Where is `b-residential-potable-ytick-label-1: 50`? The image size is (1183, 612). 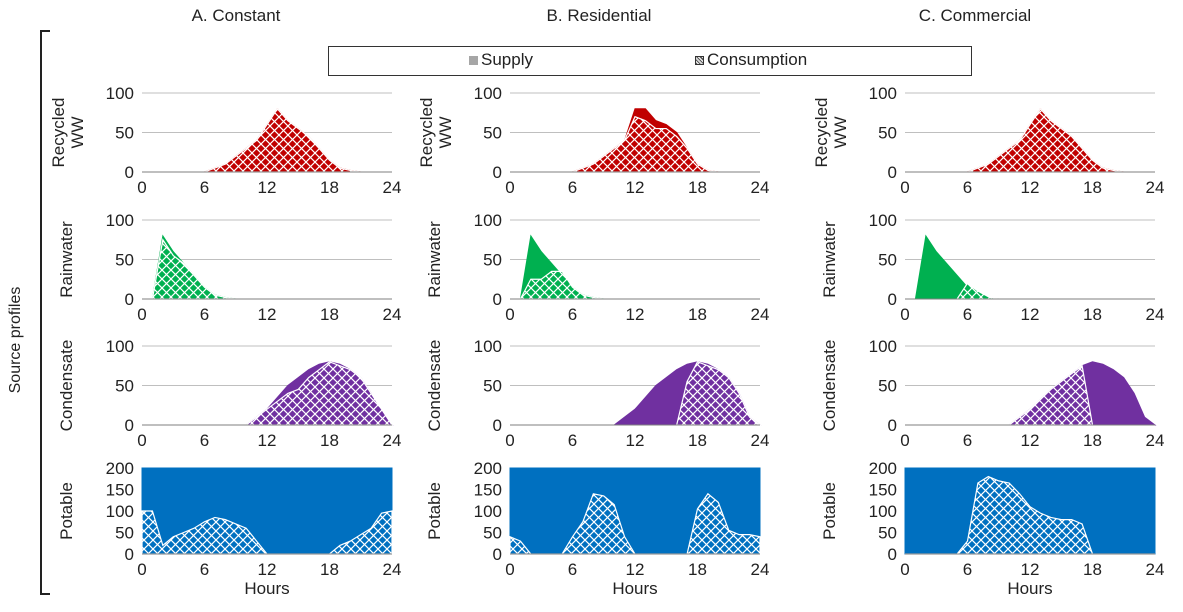
b-residential-potable-ytick-label-1: 50 is located at coordinates (492, 533).